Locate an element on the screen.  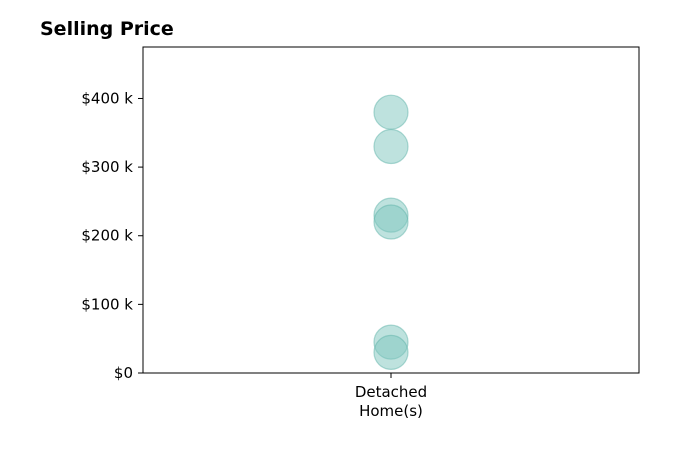
y-tick-label: $200 k is located at coordinates (107, 236).